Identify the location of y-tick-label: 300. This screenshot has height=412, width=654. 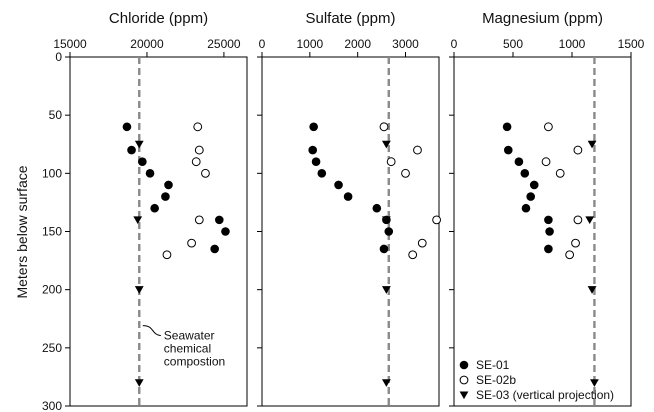
(52, 405).